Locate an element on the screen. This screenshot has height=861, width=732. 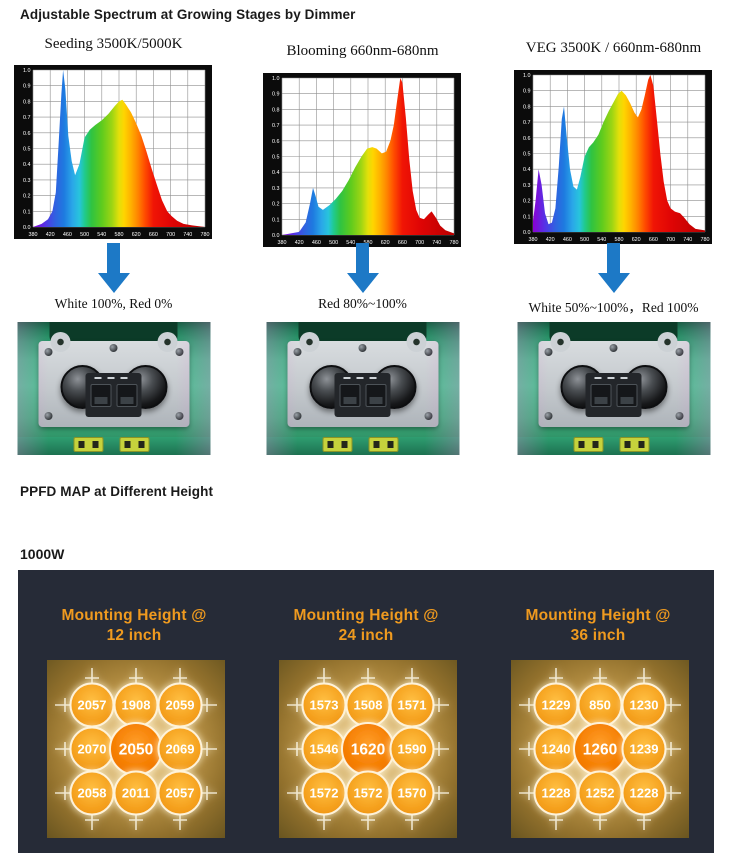
ppfd-value: 1590 is located at coordinates (412, 749).